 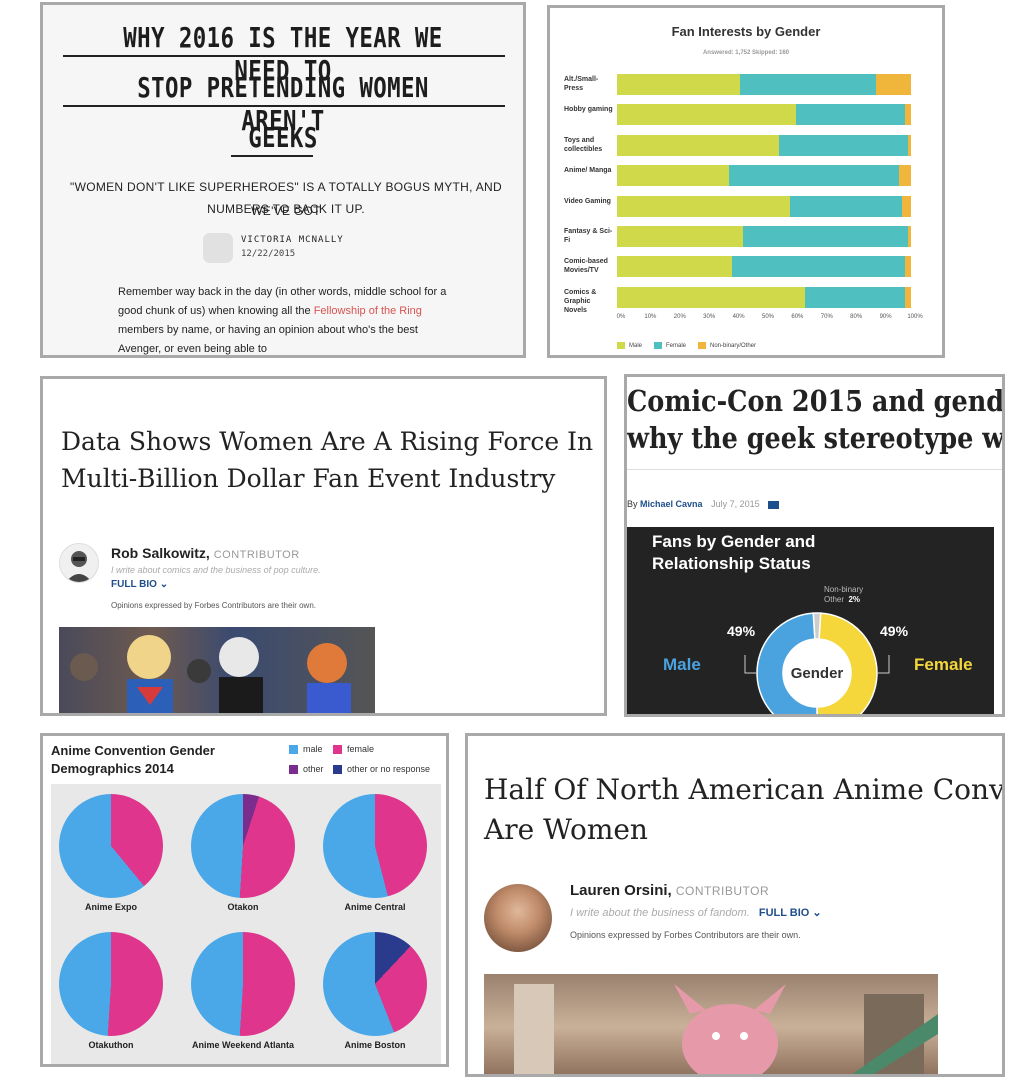 I want to click on pie-label: Anime Expo, so click(x=110, y=907).